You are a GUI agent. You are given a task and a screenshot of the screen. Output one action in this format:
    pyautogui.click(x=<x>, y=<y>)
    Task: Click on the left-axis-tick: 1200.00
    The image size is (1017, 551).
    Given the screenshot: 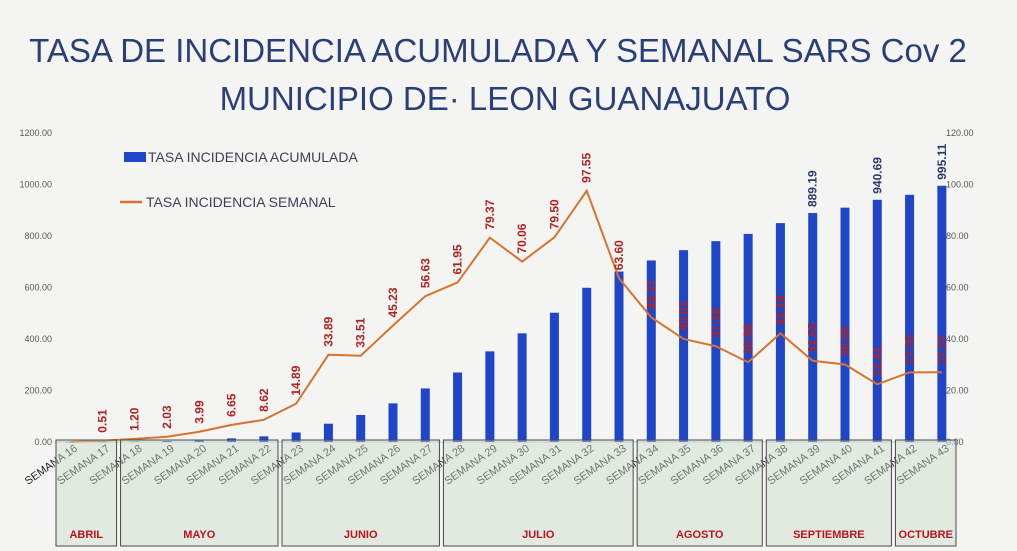 What is the action you would take?
    pyautogui.click(x=35, y=133)
    